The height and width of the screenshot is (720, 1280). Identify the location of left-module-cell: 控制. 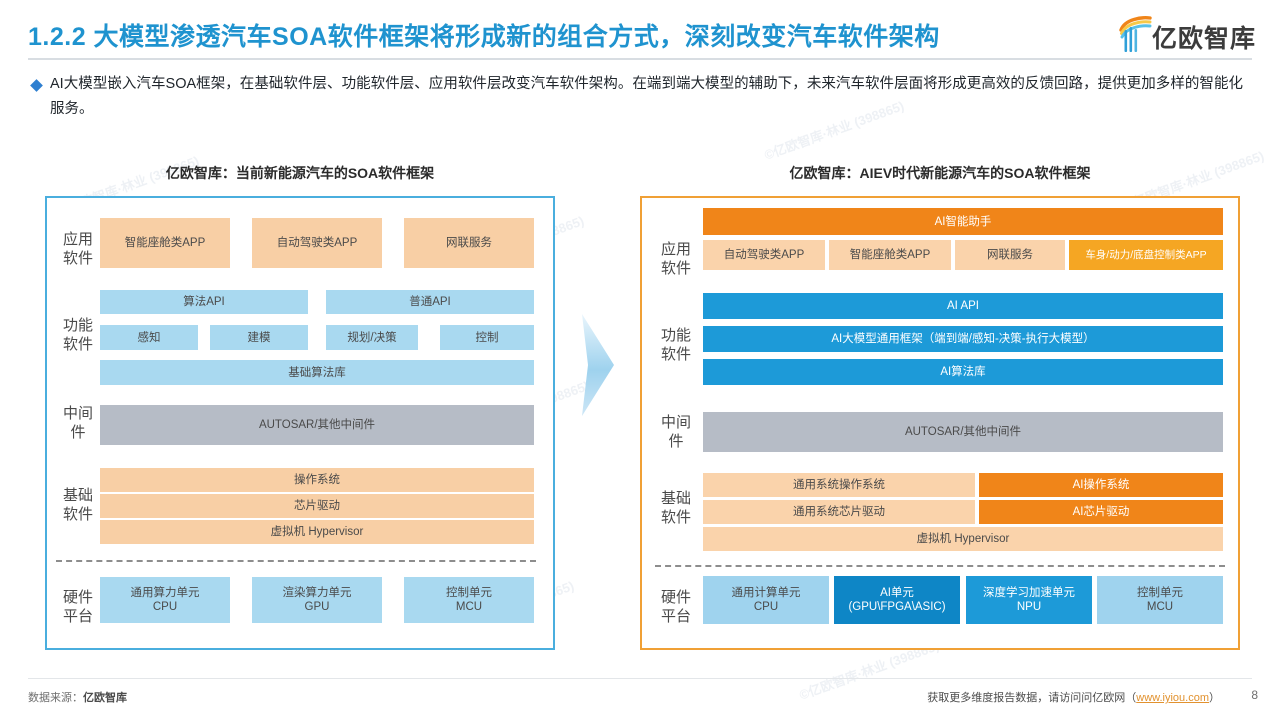
(487, 337).